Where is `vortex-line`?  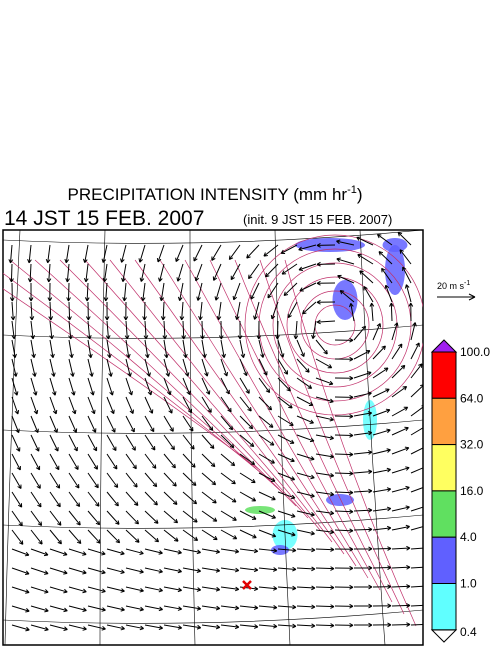 vortex-line is located at coordinates (335, 325).